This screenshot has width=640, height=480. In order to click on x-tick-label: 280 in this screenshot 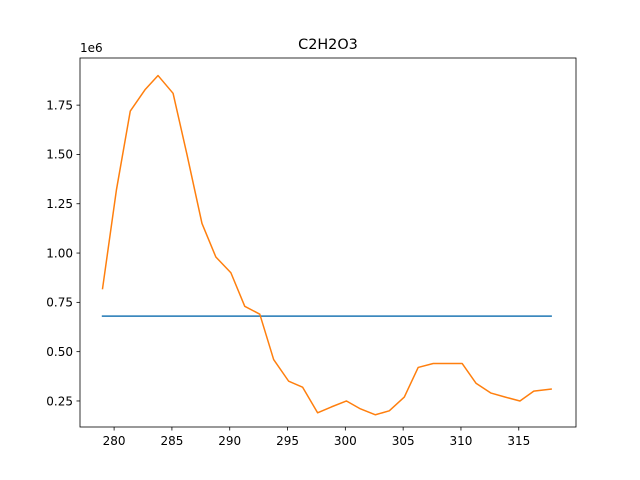, I will do `click(114, 441)`.